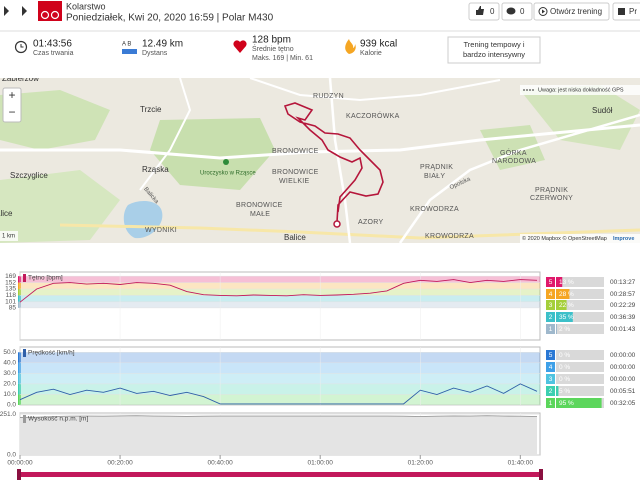 The image size is (640, 485). I want to click on park-icon, so click(226, 162).